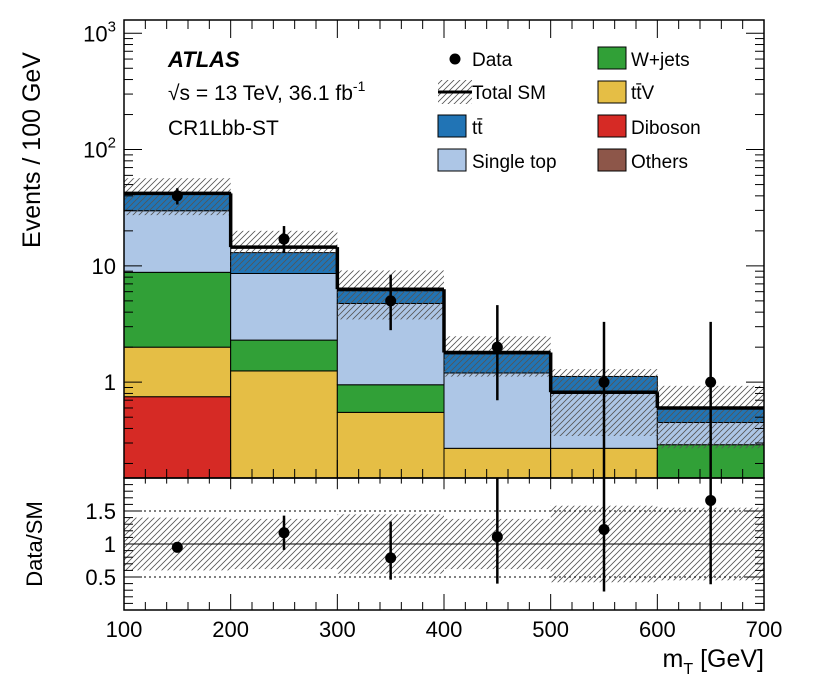 This screenshot has height=683, width=830. Describe the element at coordinates (492, 60) in the screenshot. I see `legend-data-label: Data` at that location.